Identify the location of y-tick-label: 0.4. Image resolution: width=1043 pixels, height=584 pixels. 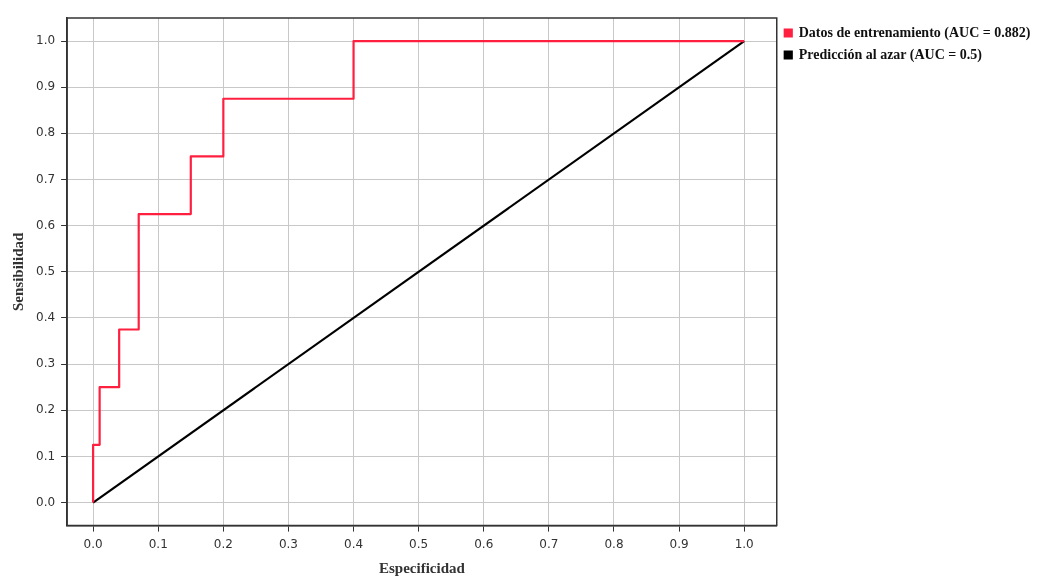
(45, 317).